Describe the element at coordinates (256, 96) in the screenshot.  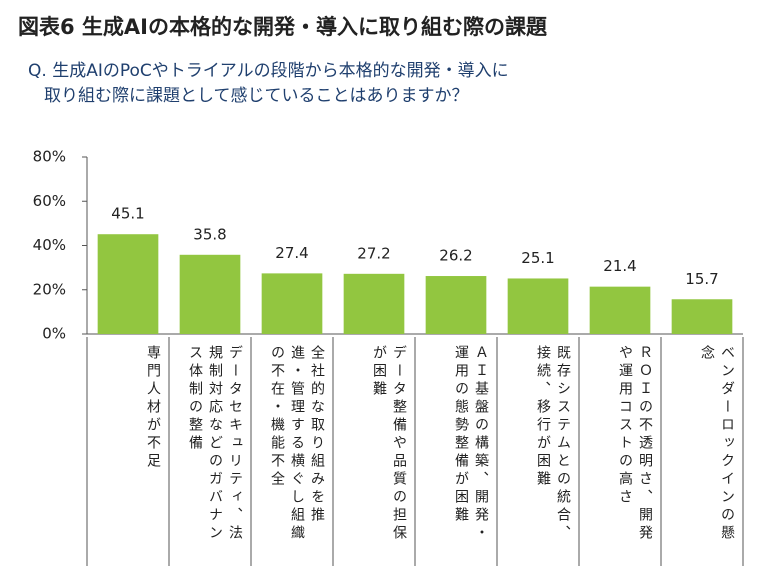
I see `chart-subtitle: 取り組む際に課題として感じていることはありますか？` at that location.